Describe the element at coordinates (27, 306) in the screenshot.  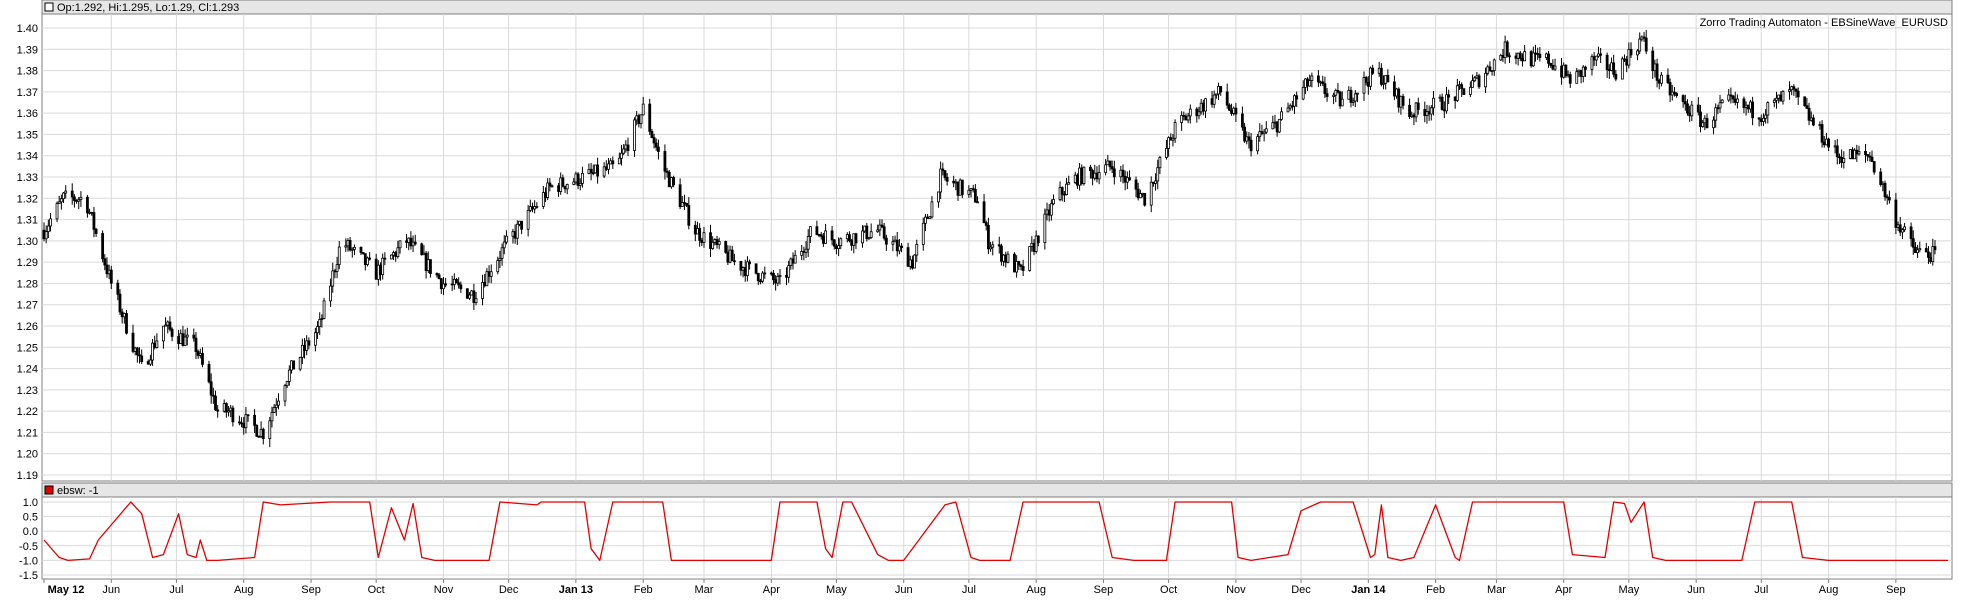
I see `price-y-tick-label: 1.27` at that location.